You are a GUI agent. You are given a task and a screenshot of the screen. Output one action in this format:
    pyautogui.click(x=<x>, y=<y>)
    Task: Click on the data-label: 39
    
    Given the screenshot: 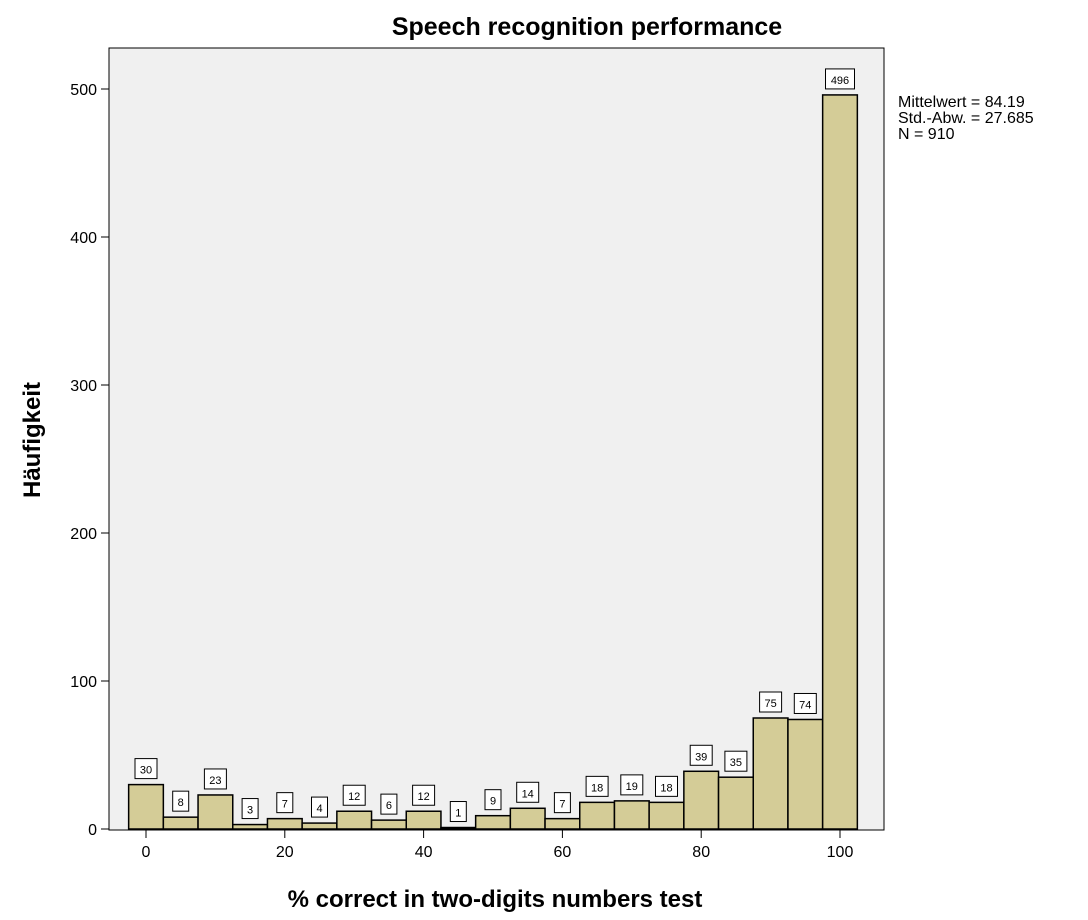 What is the action you would take?
    pyautogui.click(x=701, y=755)
    